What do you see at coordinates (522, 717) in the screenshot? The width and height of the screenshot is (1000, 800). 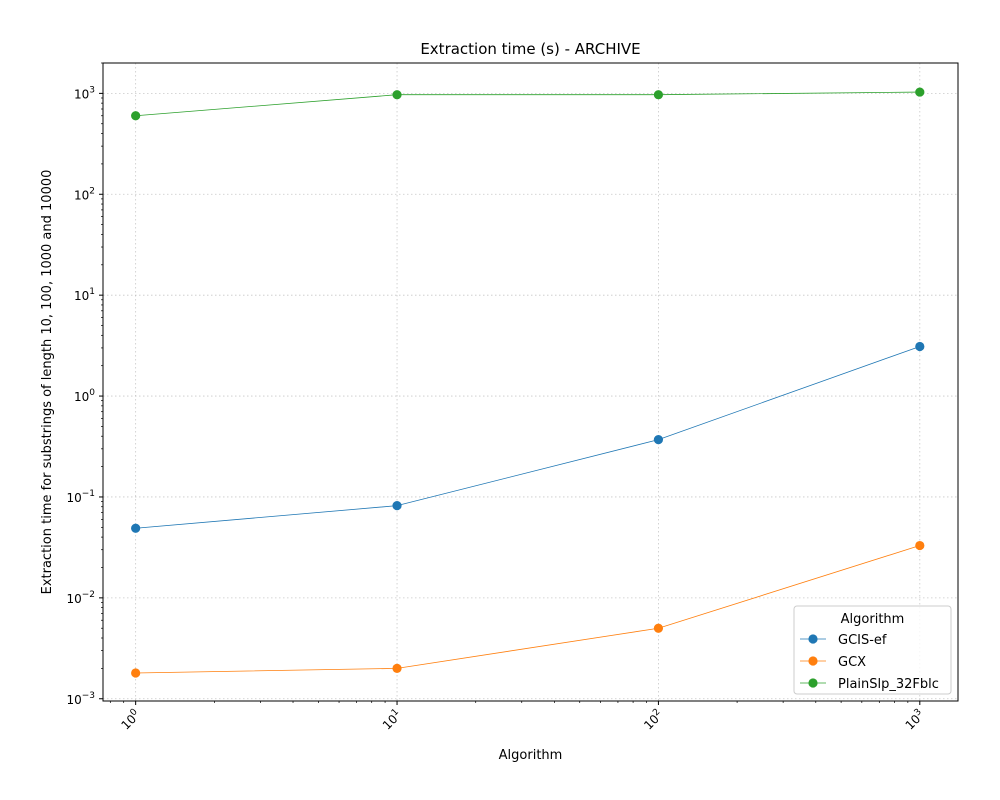 I see `x-axis-ticks: 10⁰ 10¹ 10² 10³` at bounding box center [522, 717].